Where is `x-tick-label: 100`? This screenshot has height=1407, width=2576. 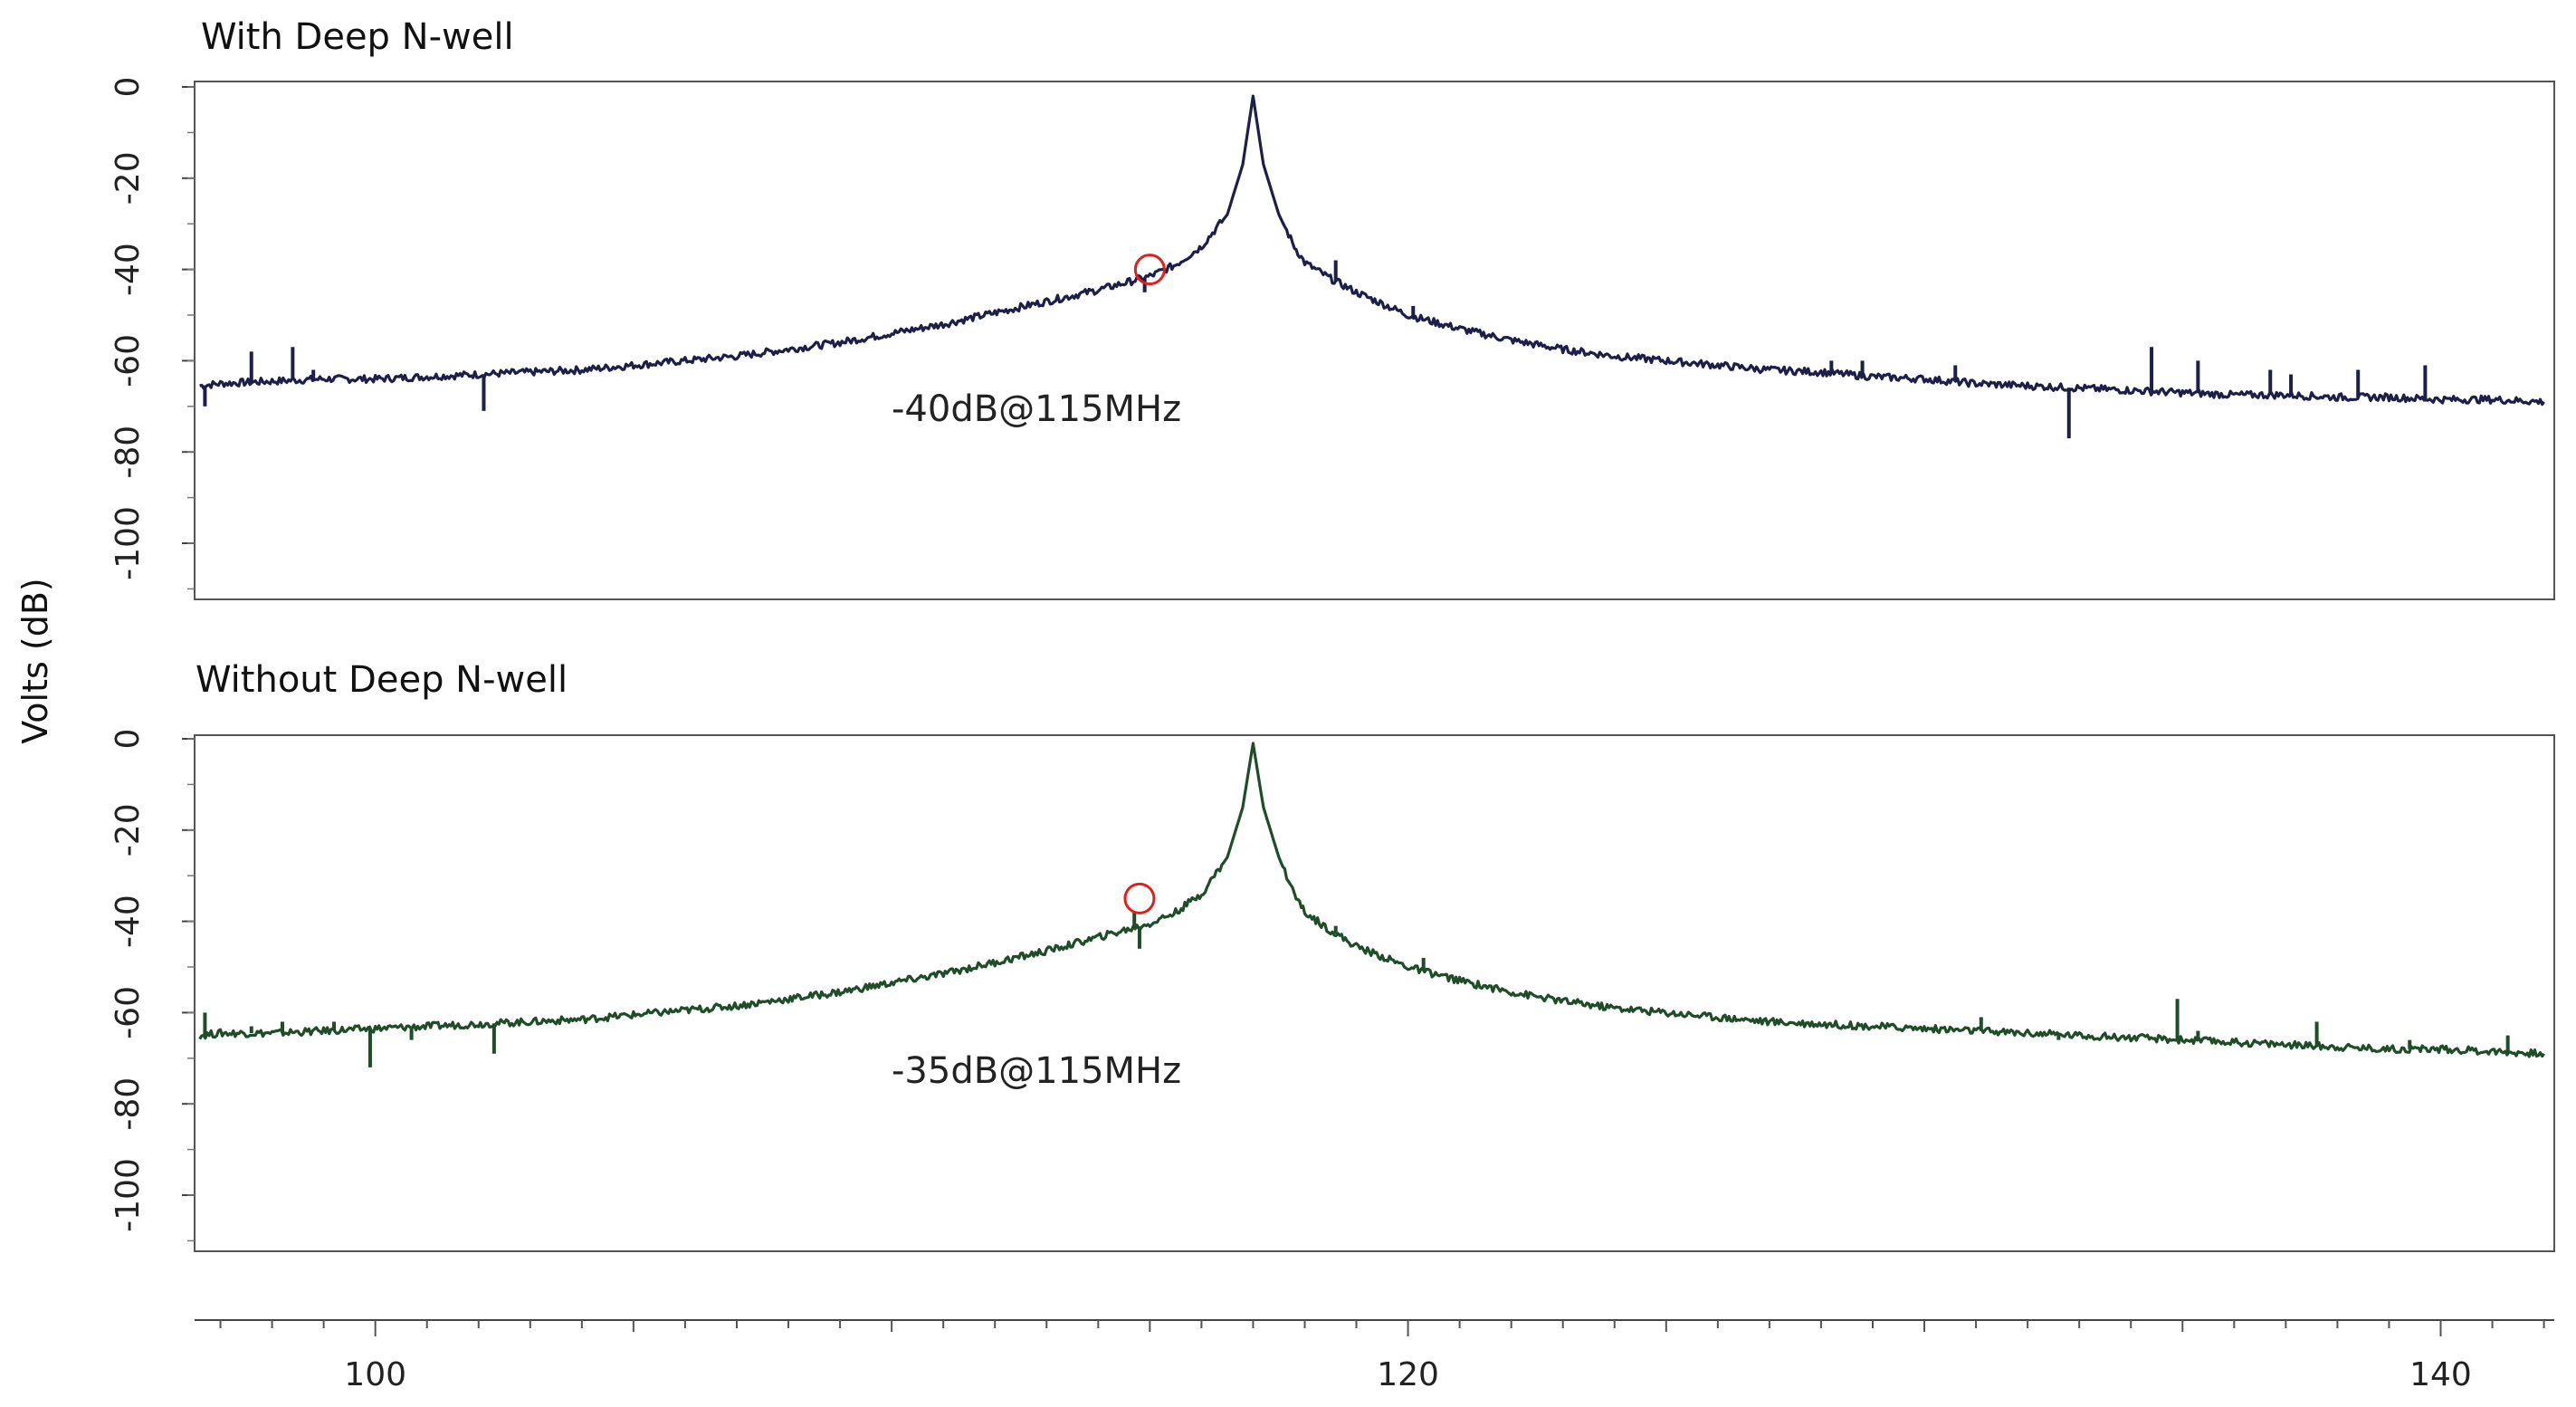 x-tick-label: 100 is located at coordinates (375, 1374).